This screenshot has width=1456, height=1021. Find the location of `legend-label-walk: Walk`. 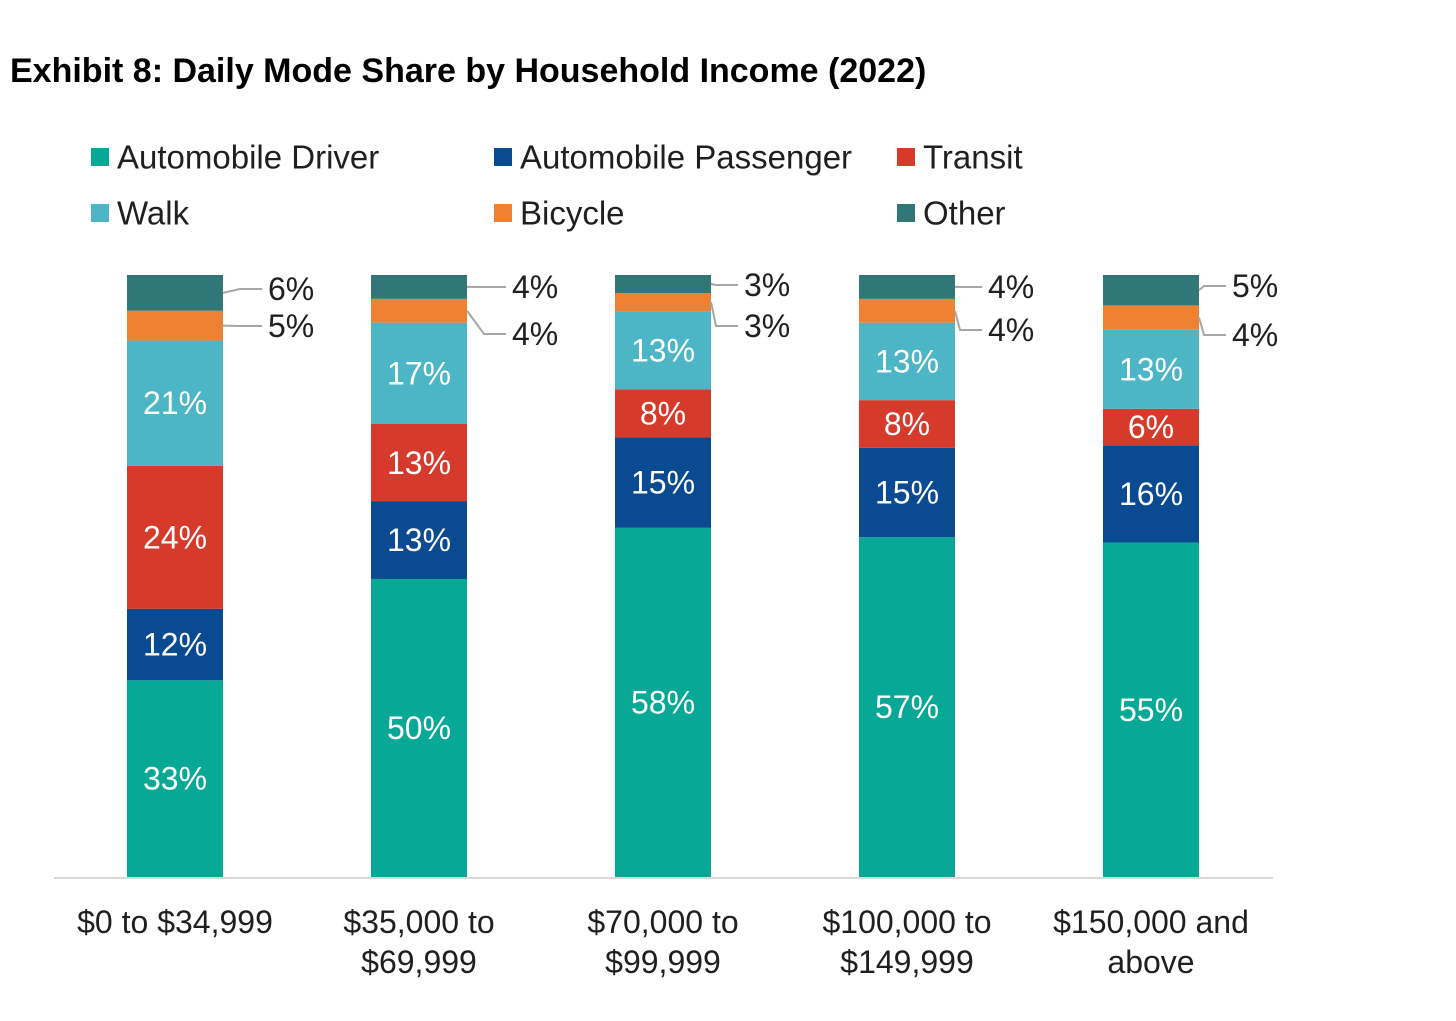

legend-label-walk: Walk is located at coordinates (153, 213).